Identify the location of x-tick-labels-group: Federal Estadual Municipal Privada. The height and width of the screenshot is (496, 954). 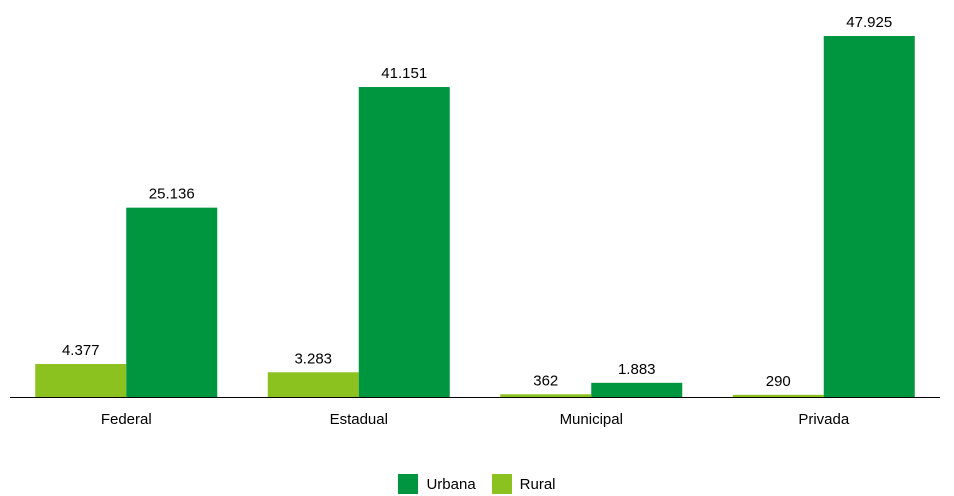
(475, 419).